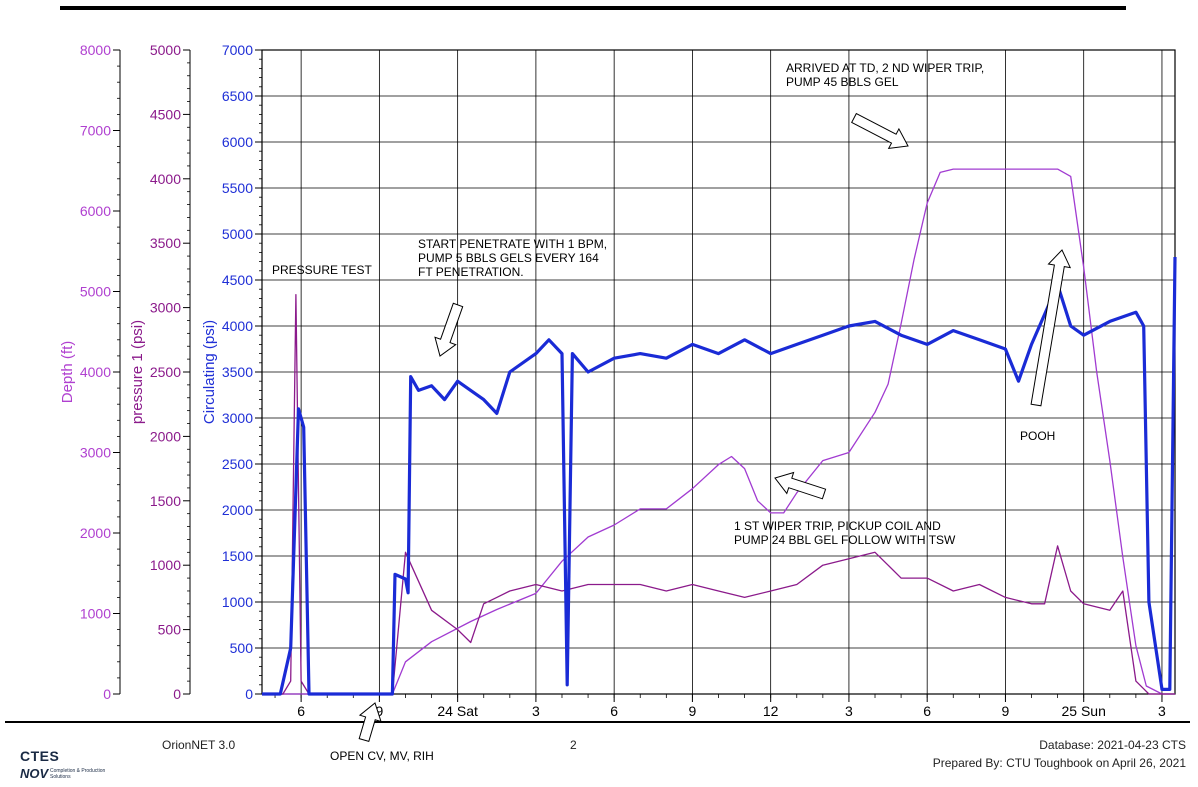 The height and width of the screenshot is (787, 1198). Describe the element at coordinates (382, 756) in the screenshot. I see `annotation-text: OPEN CV, MV, RIH` at that location.